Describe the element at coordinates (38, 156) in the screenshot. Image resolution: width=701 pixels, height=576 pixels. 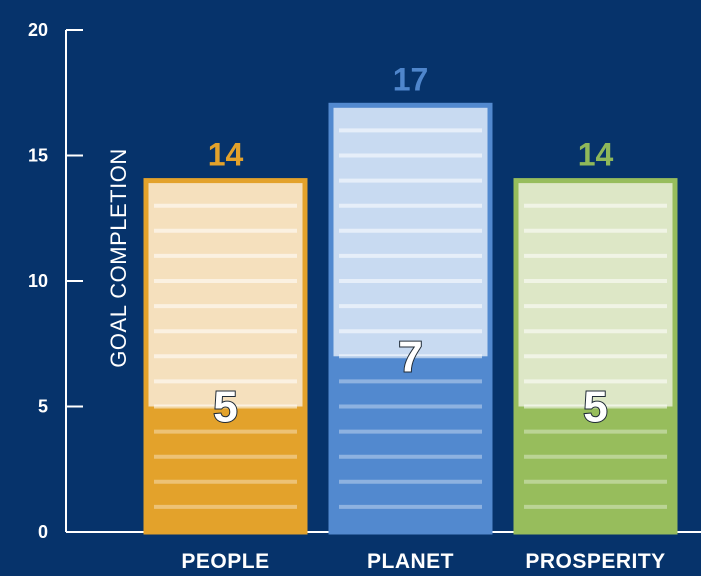
I see `y-tick-label: 15` at that location.